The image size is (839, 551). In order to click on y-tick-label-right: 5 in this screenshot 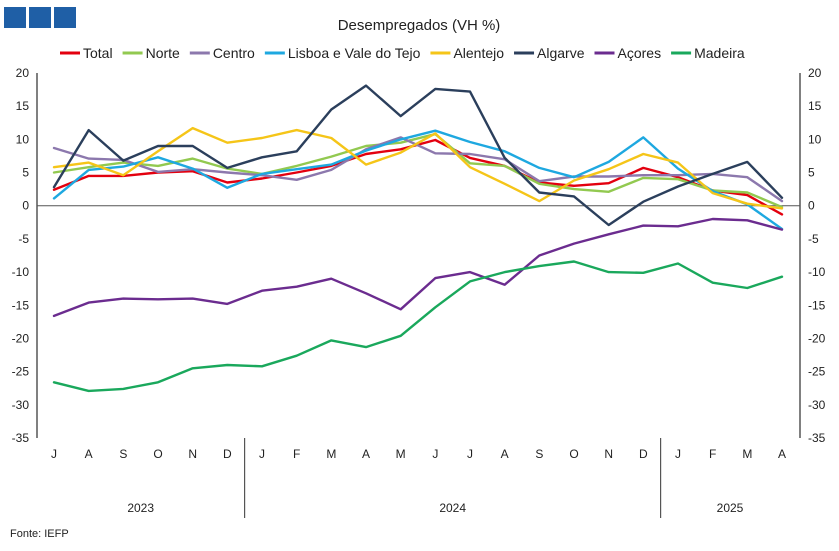, I will do `click(811, 173)`.